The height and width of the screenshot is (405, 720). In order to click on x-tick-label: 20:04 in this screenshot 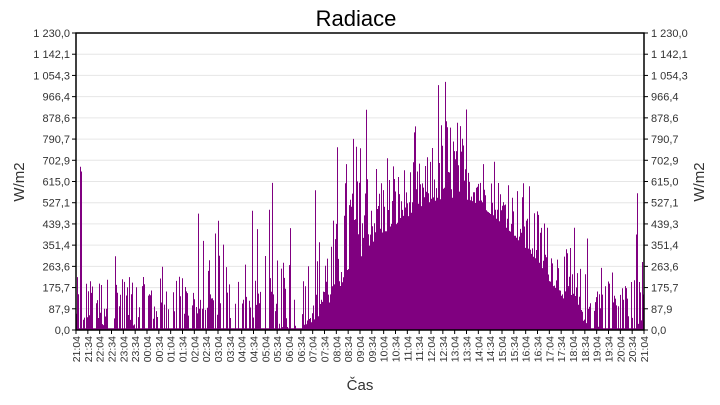, I will do `click(621, 349)`.